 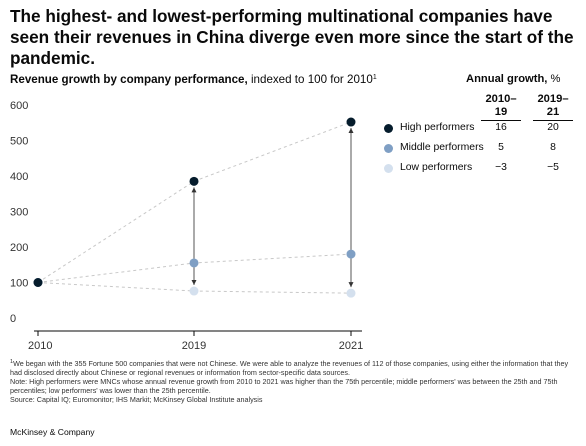 I want to click on brand-name: McKinsey & Company, so click(x=52, y=432).